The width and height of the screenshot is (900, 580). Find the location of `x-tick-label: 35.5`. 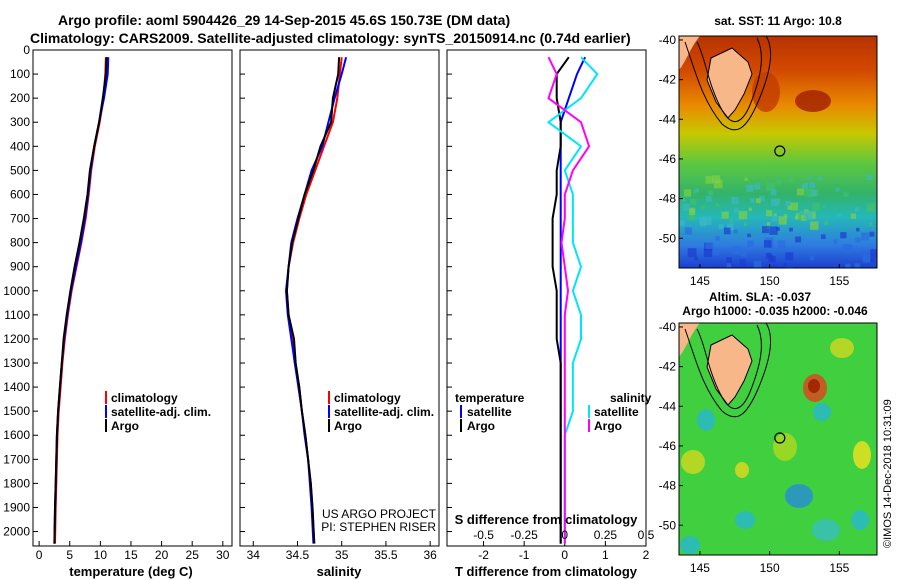

x-tick-label: 35.5 is located at coordinates (386, 555).